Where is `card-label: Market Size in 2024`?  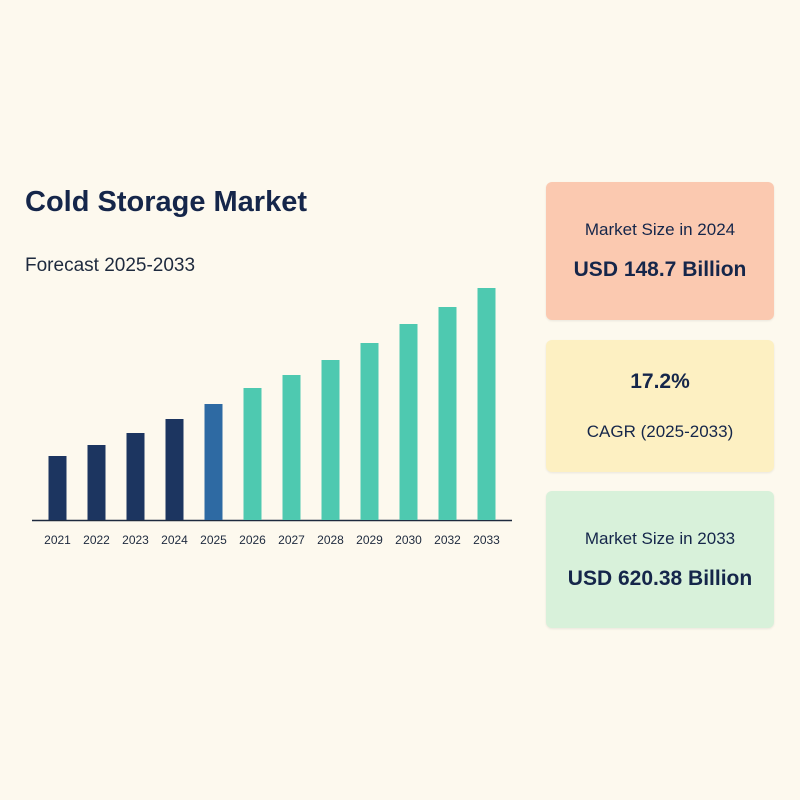
card-label: Market Size in 2024 is located at coordinates (660, 229).